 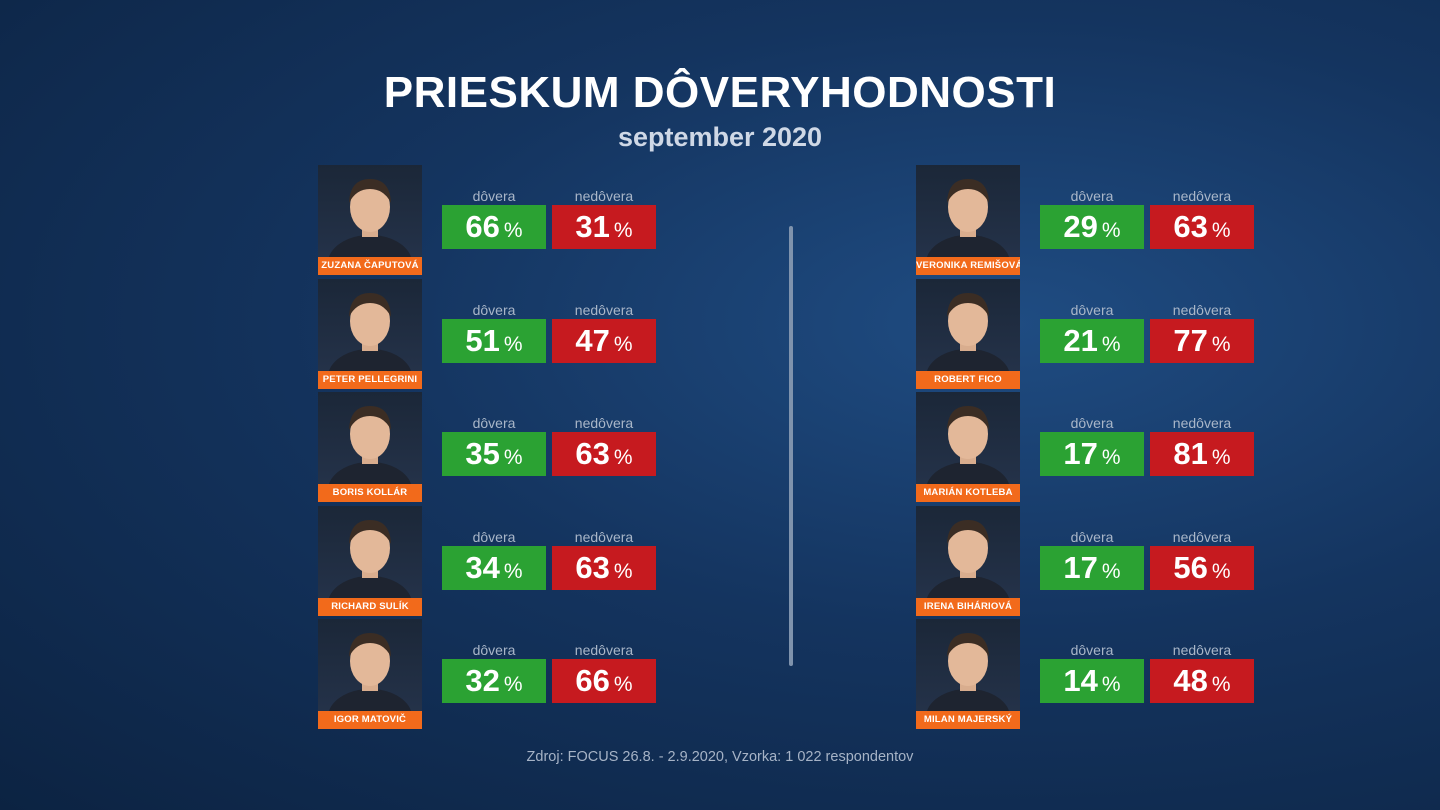 I want to click on trust-value: 29, so click(x=1080, y=226).